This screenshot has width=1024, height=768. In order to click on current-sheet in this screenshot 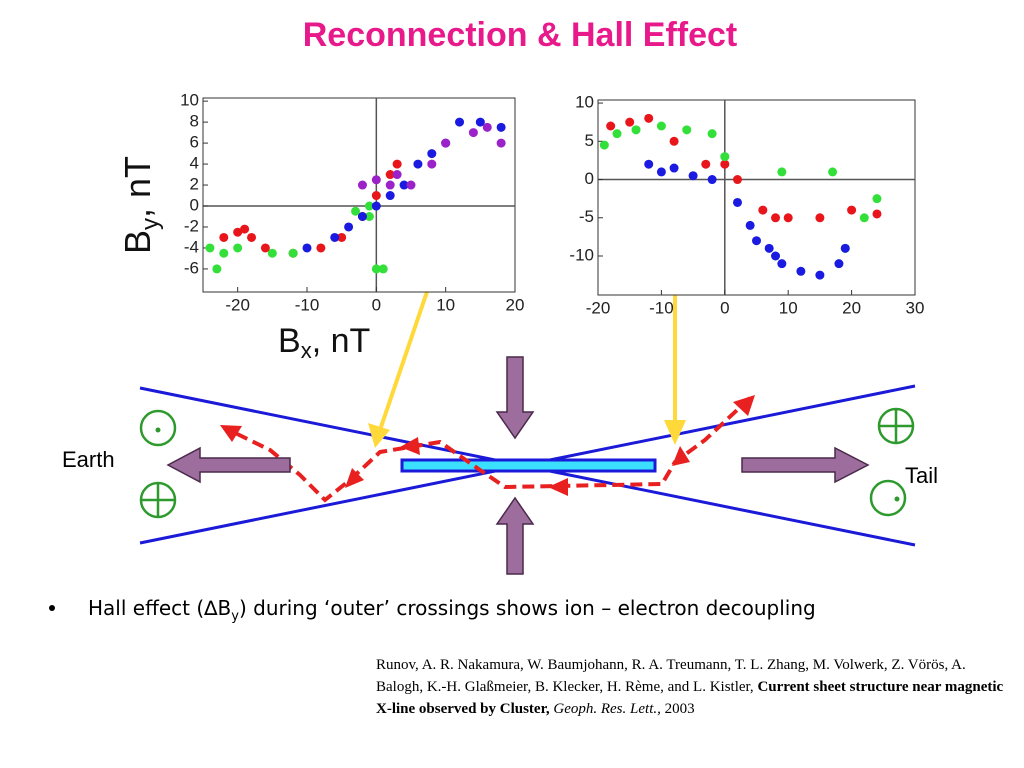, I will do `click(528, 465)`.